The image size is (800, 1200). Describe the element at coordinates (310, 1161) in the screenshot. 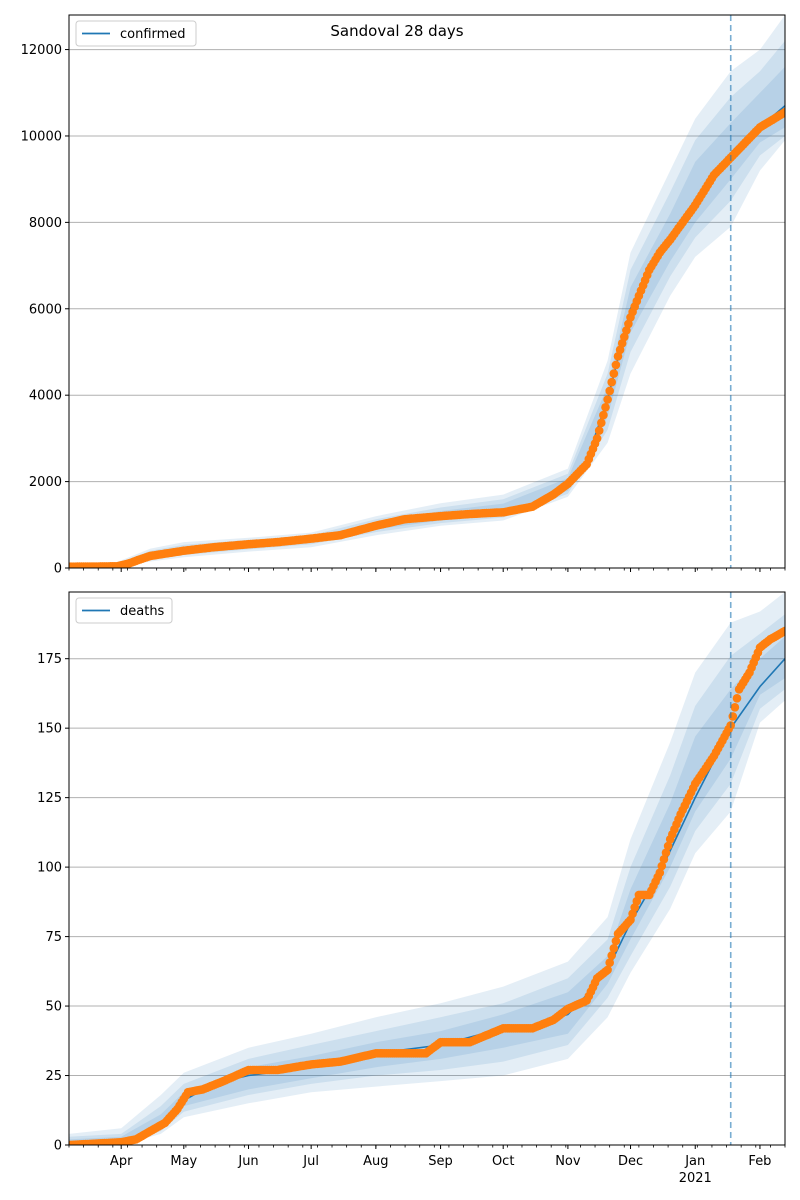

I see `x-tick-label: Jul` at that location.